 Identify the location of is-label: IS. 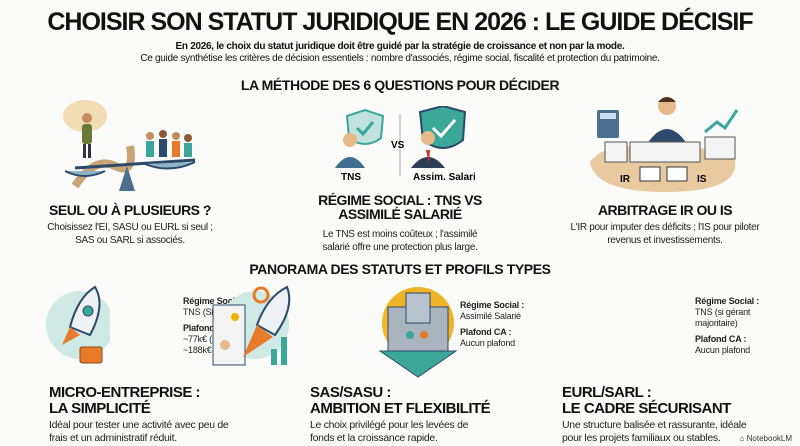
(702, 179).